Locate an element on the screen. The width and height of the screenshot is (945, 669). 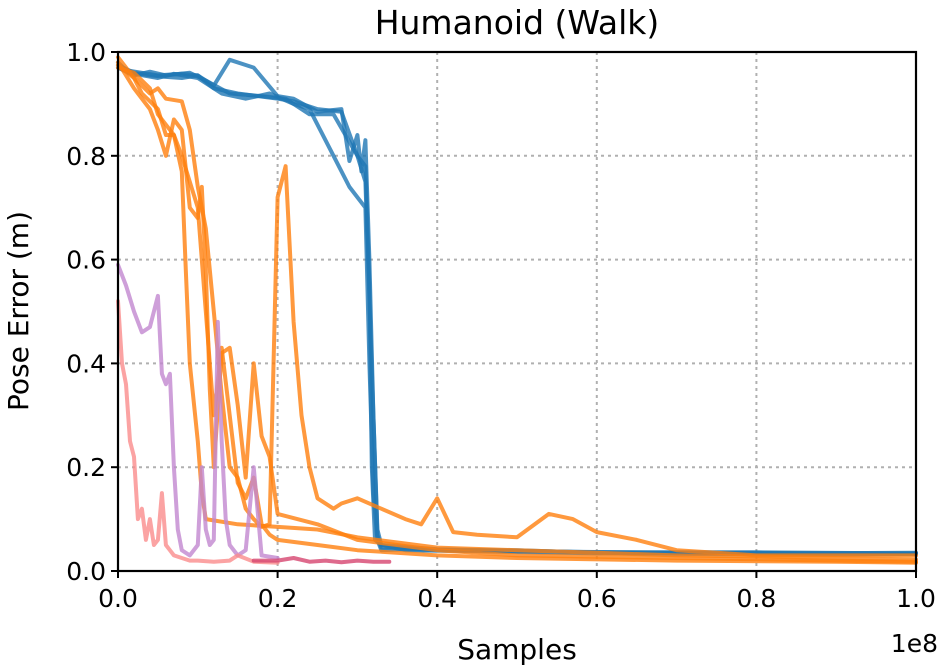
x-tick-label: 0.4 is located at coordinates (437, 598).